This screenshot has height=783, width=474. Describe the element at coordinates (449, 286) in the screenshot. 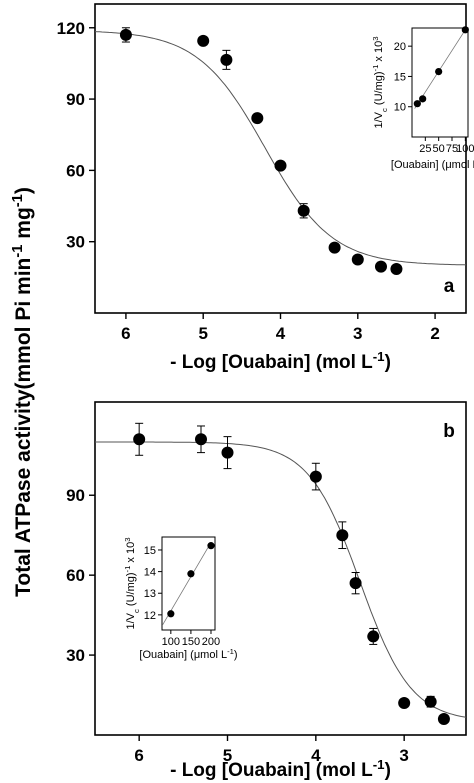

I see `panel-letter: a` at that location.